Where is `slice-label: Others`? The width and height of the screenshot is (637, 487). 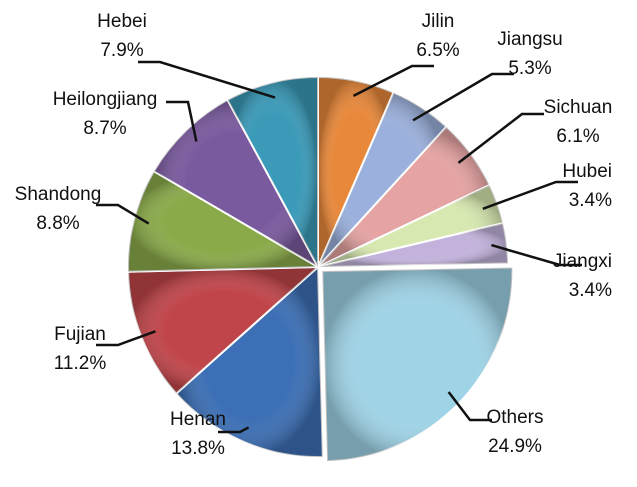 slice-label: Others is located at coordinates (514, 417).